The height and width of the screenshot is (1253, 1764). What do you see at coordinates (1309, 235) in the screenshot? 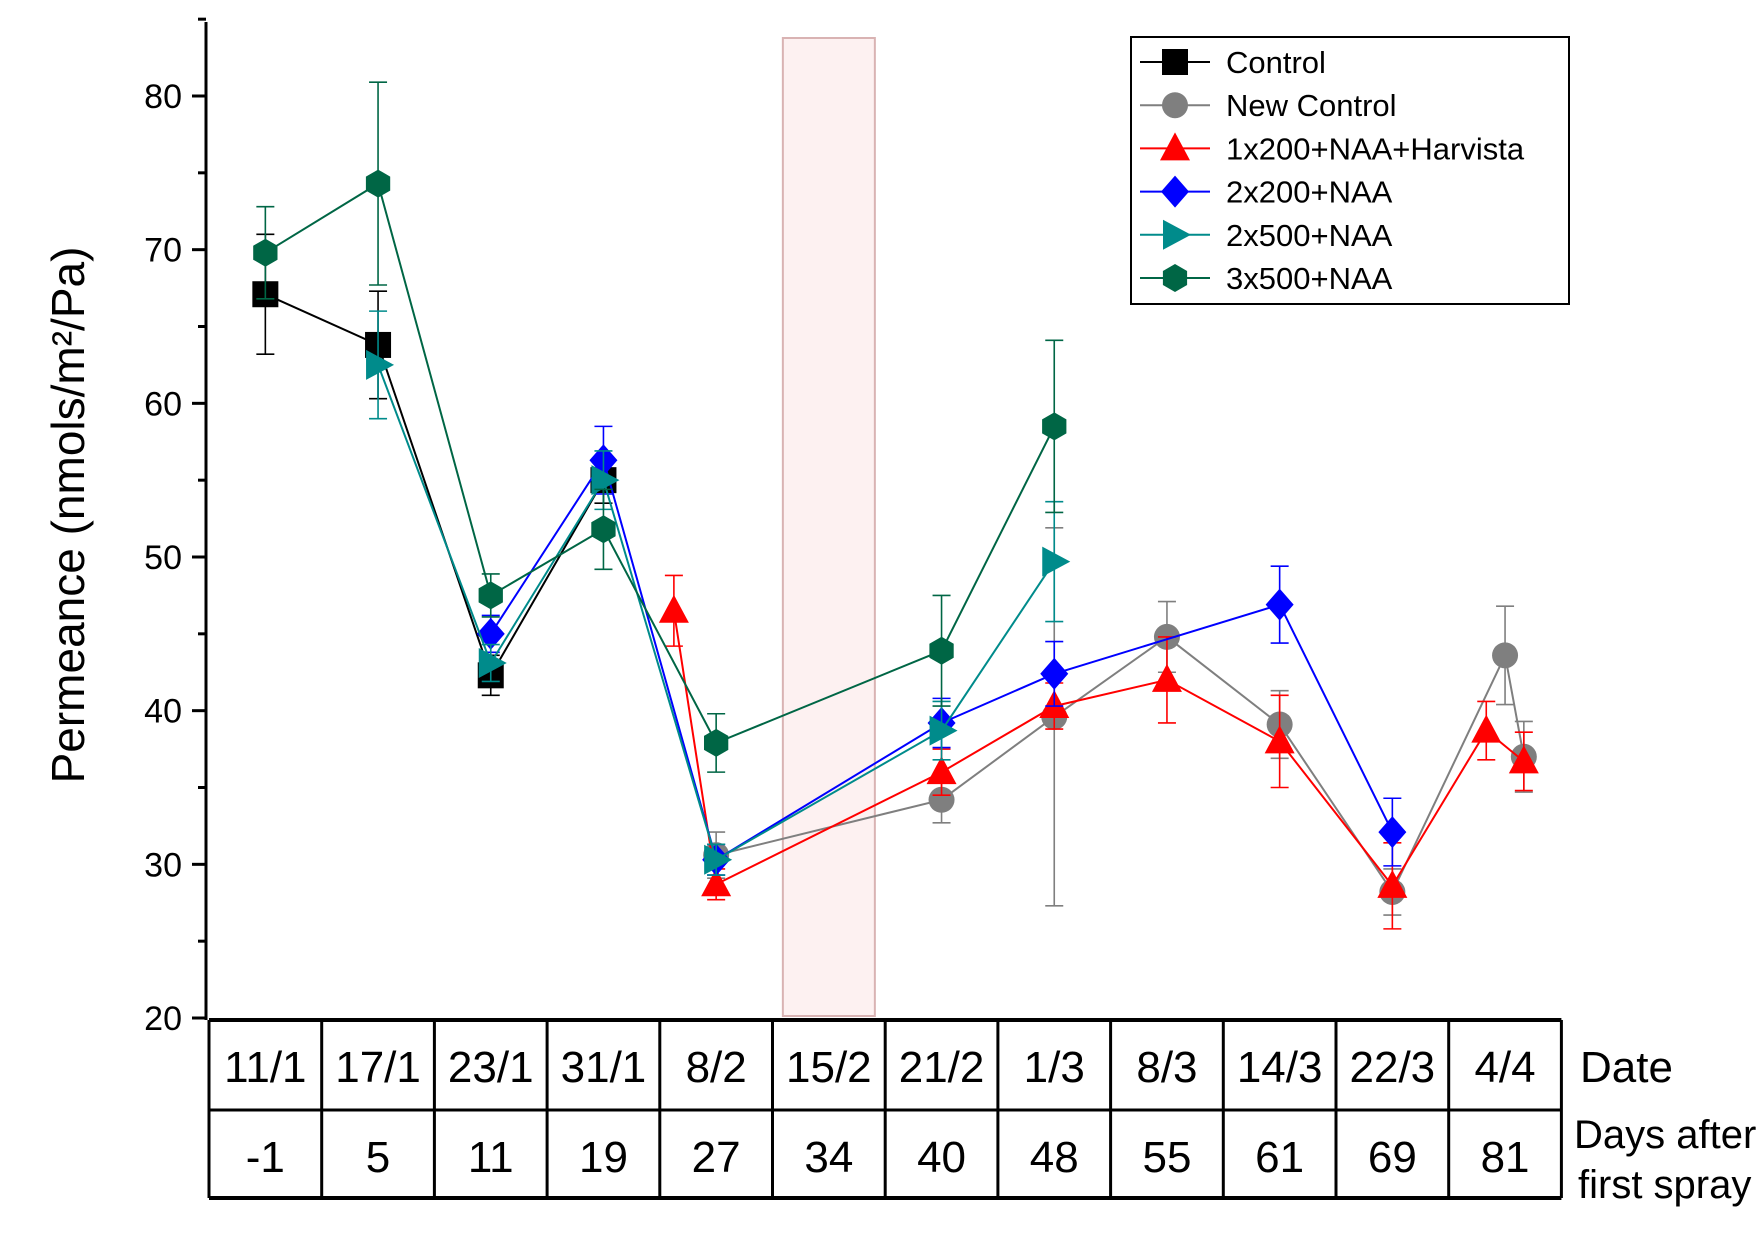
I see `legend-label: 2x500+NAA` at bounding box center [1309, 235].